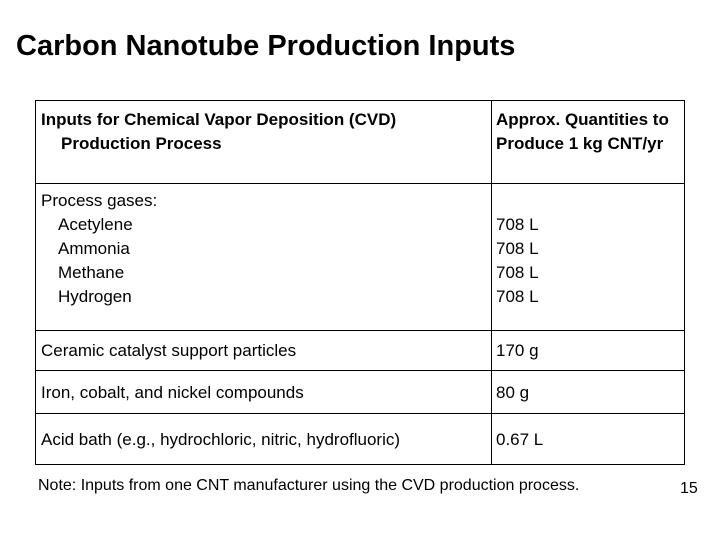  What do you see at coordinates (360, 392) in the screenshot?
I see `table-row: Iron, cobalt, and nickel compounds 80 g` at bounding box center [360, 392].